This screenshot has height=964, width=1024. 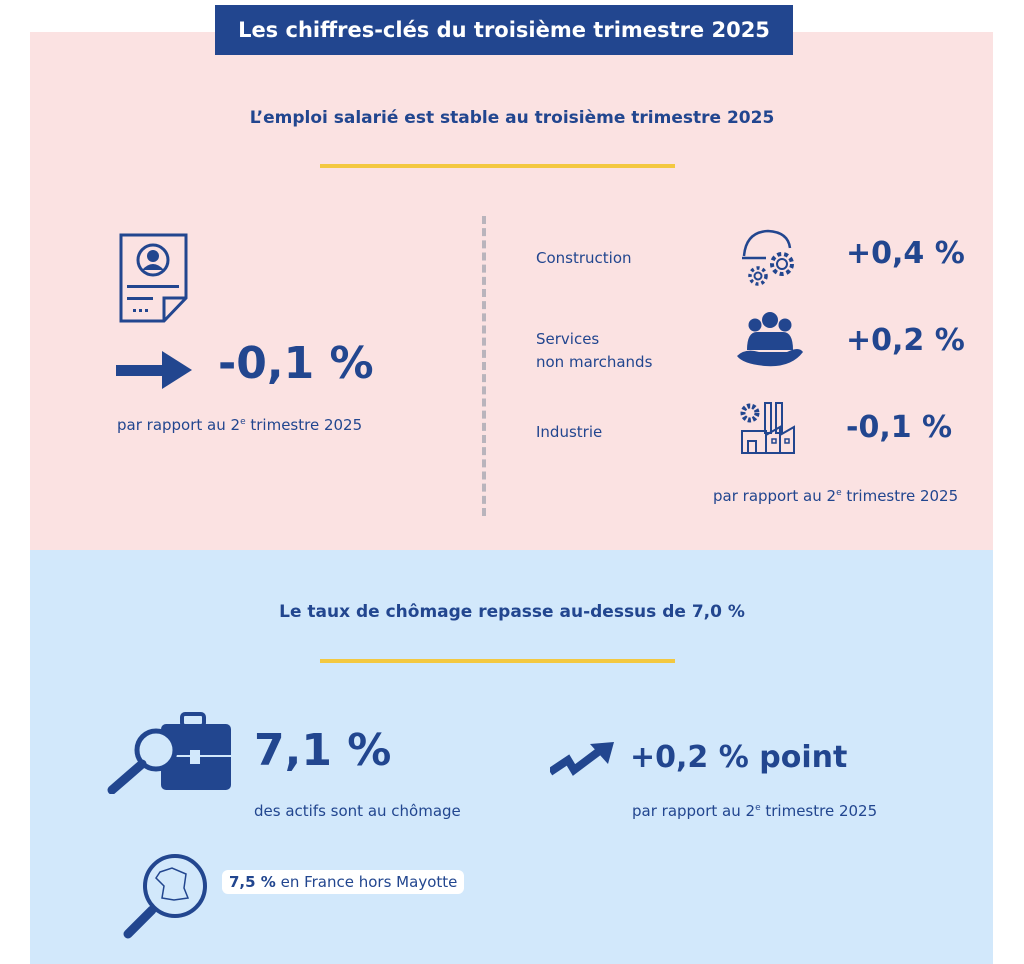 I want to click on france-map-search-icon, so click(x=165, y=896).